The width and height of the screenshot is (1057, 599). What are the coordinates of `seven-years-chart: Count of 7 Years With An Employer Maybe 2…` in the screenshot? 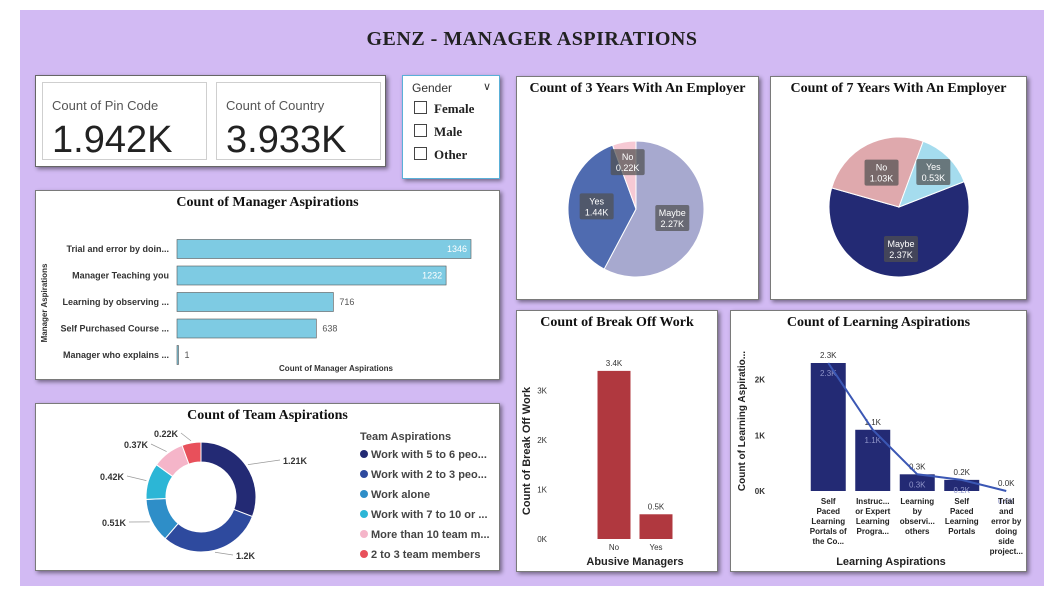 It's located at (898, 188).